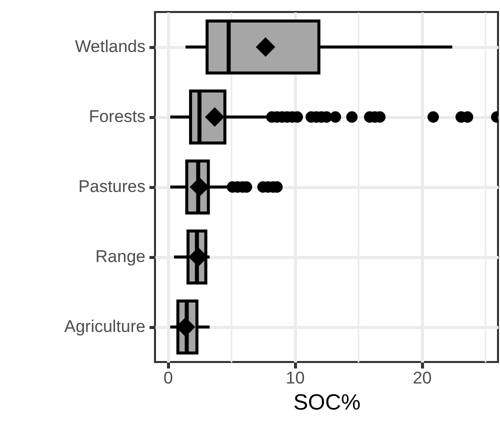 This screenshot has width=500, height=438. What do you see at coordinates (168, 378) in the screenshot?
I see `x-tick-label: 0` at bounding box center [168, 378].